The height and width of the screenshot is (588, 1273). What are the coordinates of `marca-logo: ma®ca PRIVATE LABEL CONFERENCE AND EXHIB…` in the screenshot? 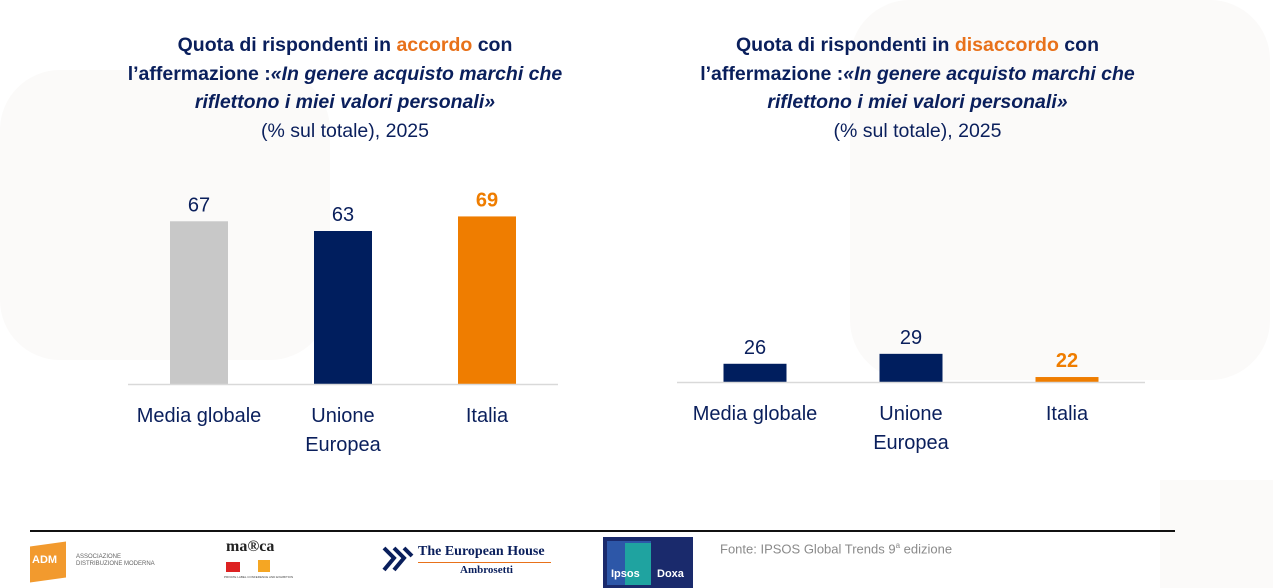 It's located at (264, 561).